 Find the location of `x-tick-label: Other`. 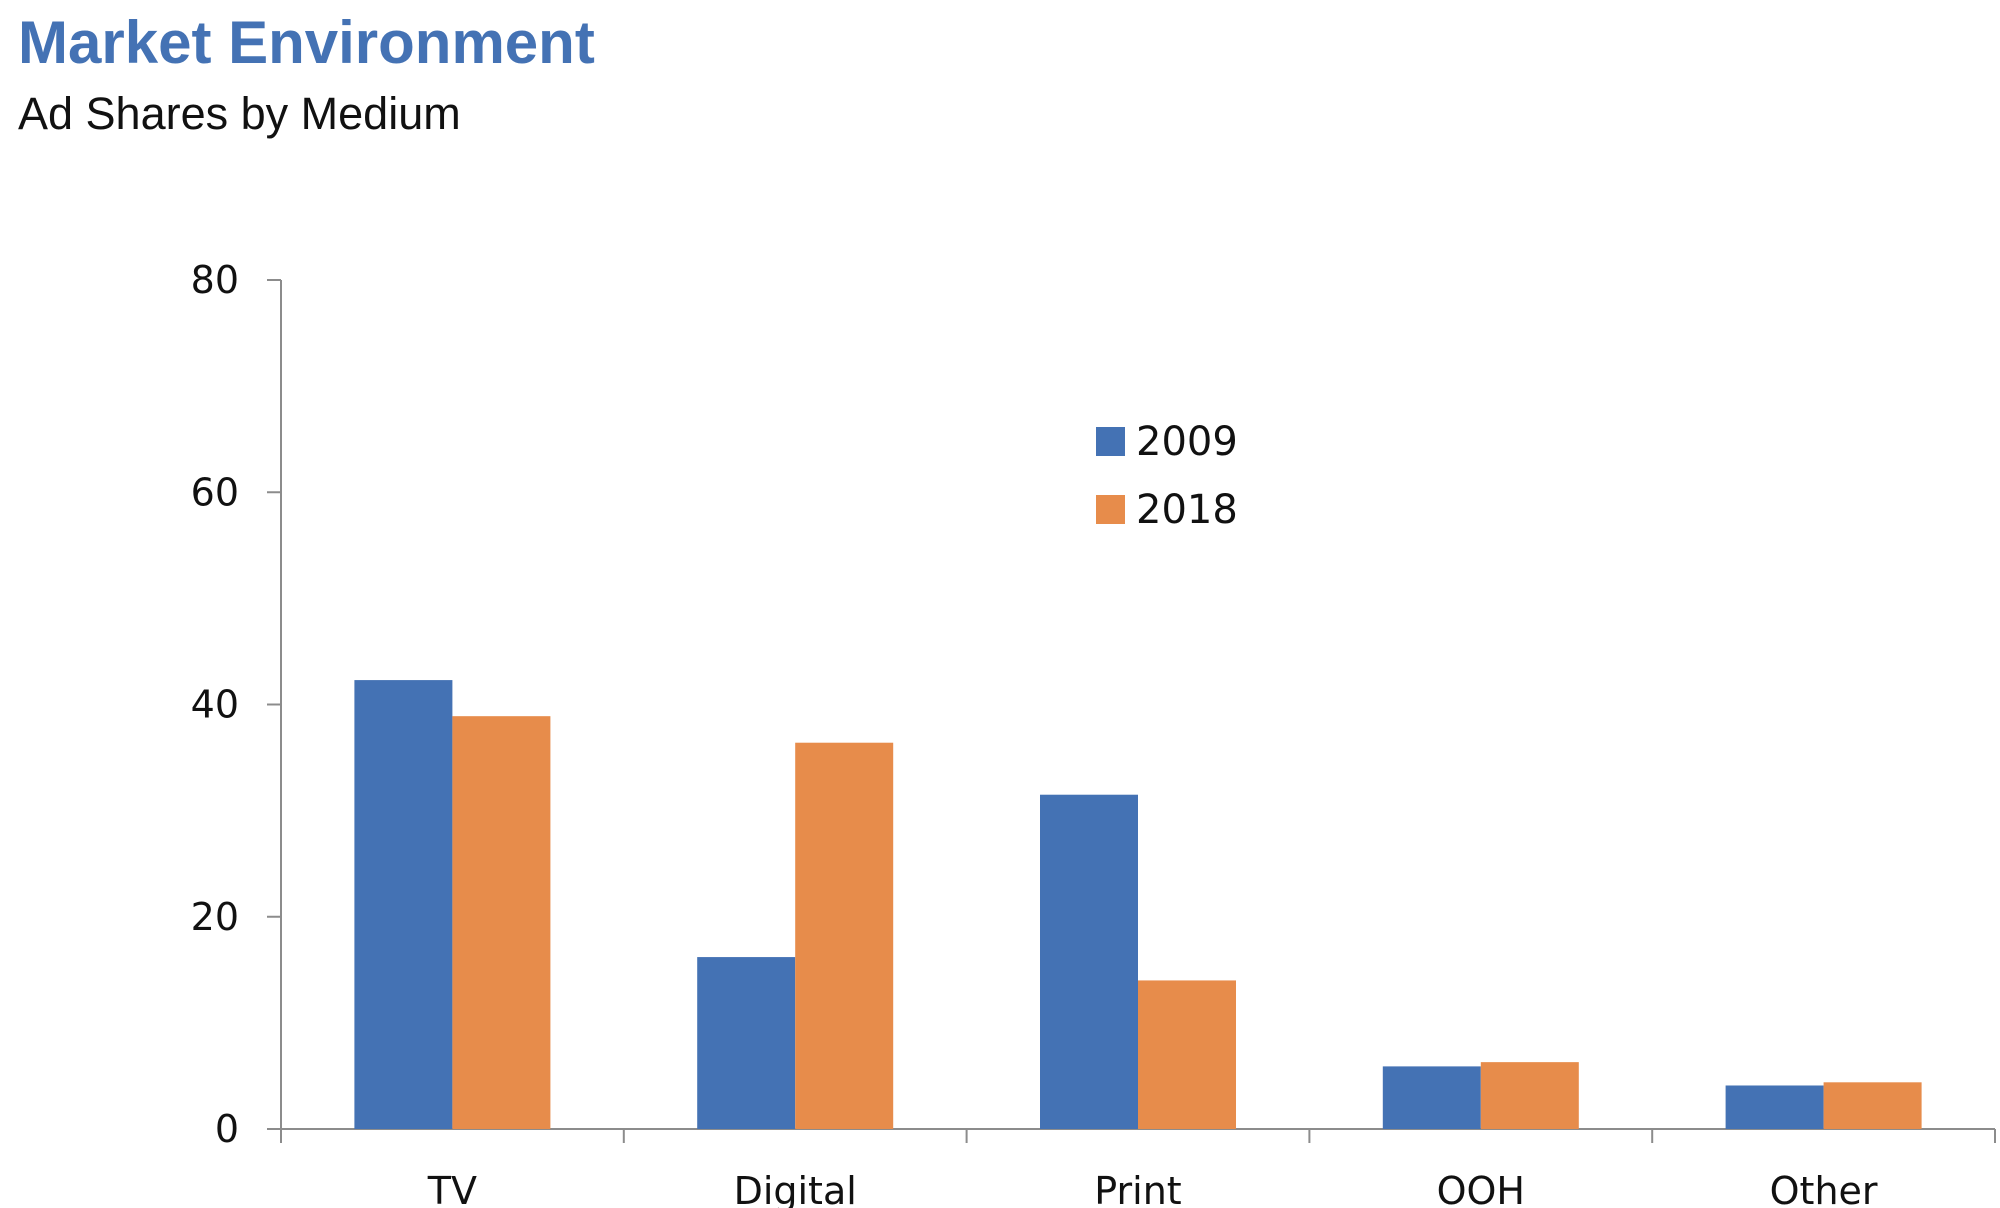

x-tick-label: Other is located at coordinates (1824, 1188).